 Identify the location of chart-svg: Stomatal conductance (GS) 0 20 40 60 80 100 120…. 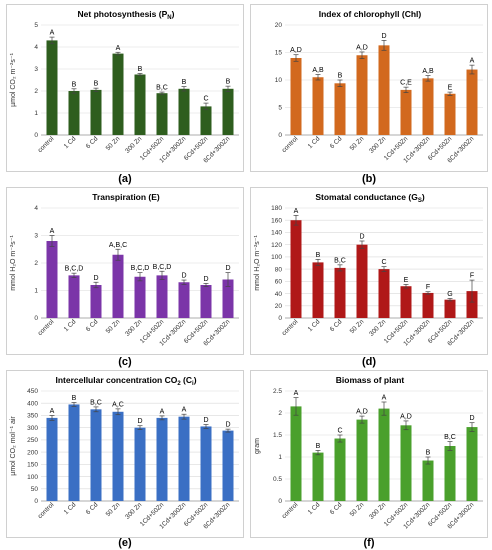
(368, 270).